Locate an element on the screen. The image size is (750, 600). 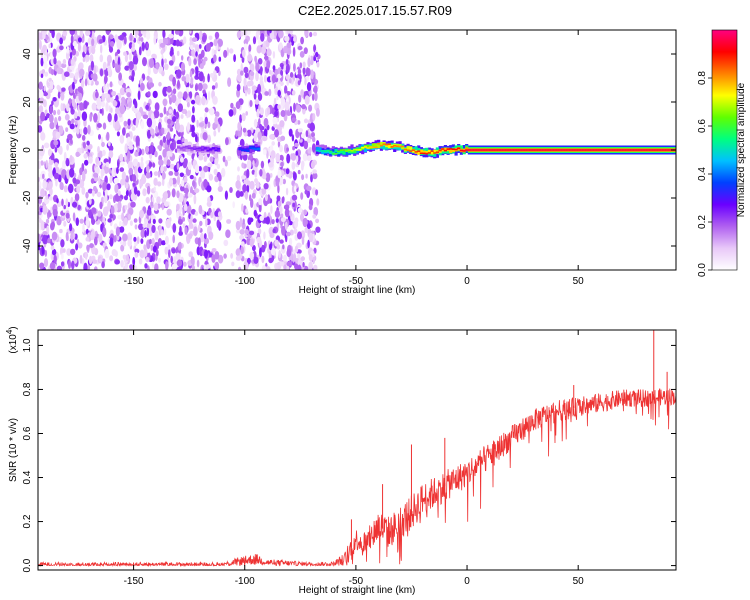
snr-x-axis-label: Height of straight line (km) is located at coordinates (357, 590).